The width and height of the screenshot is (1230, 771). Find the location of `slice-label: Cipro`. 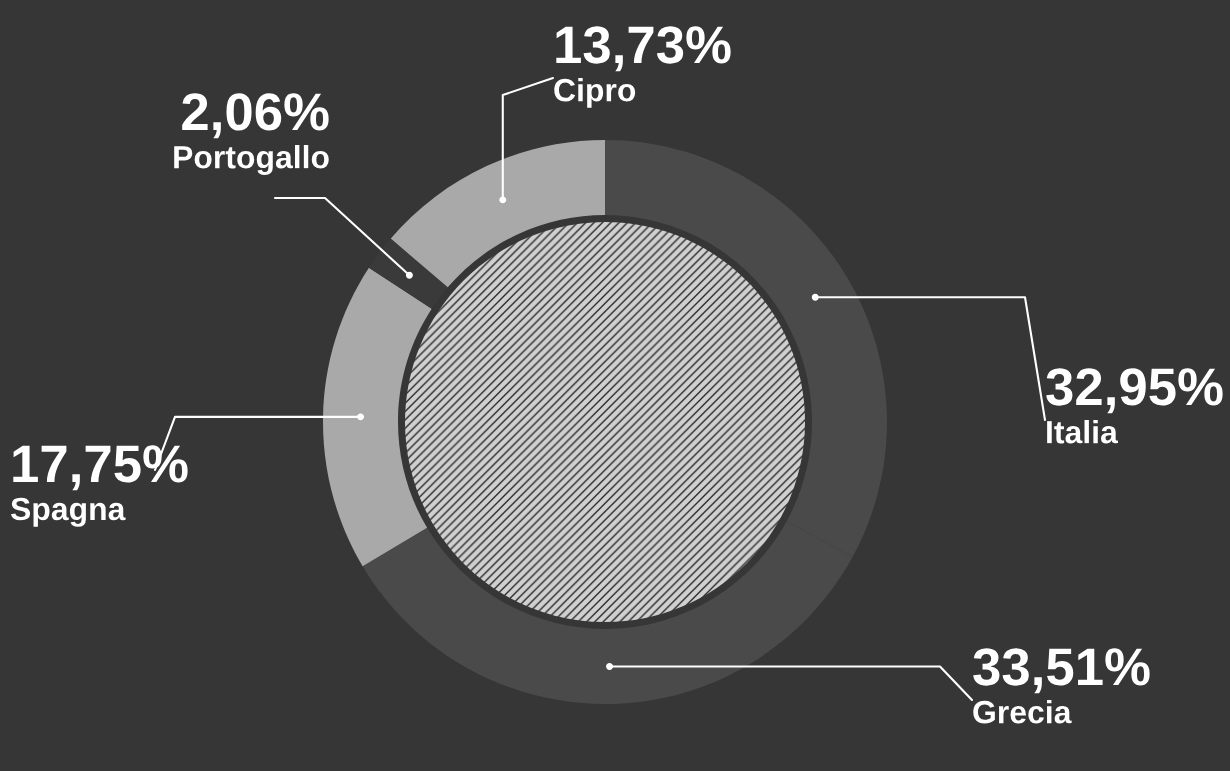

slice-label: Cipro is located at coordinates (595, 93).